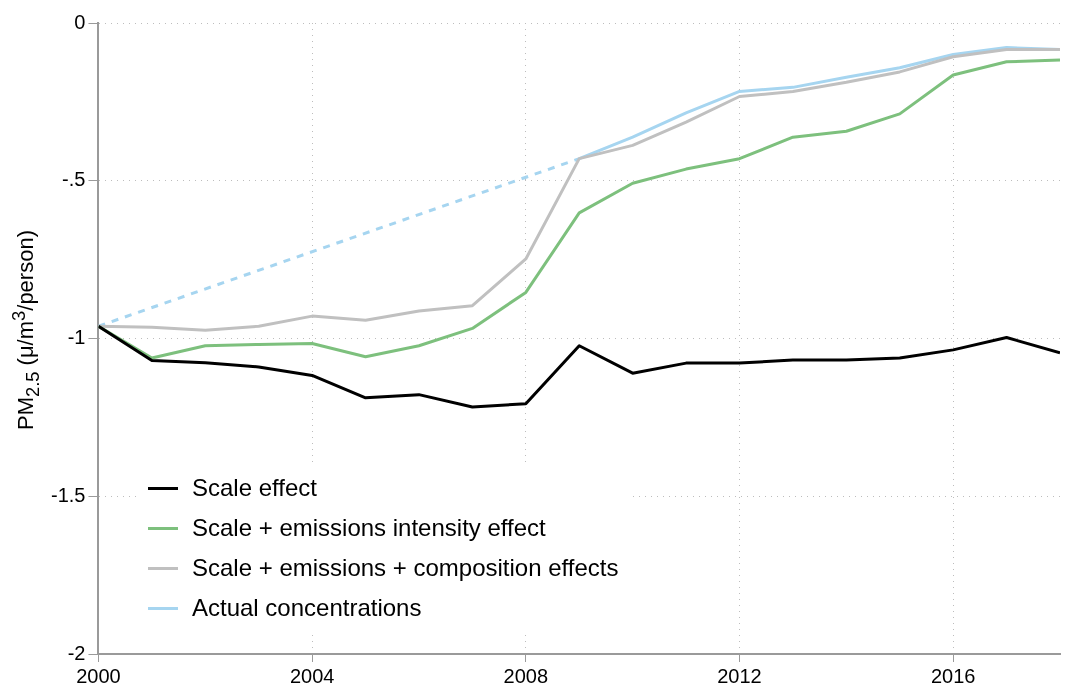 This screenshot has height=700, width=1074. What do you see at coordinates (68, 494) in the screenshot?
I see `y-tick-label: -1.5` at bounding box center [68, 494].